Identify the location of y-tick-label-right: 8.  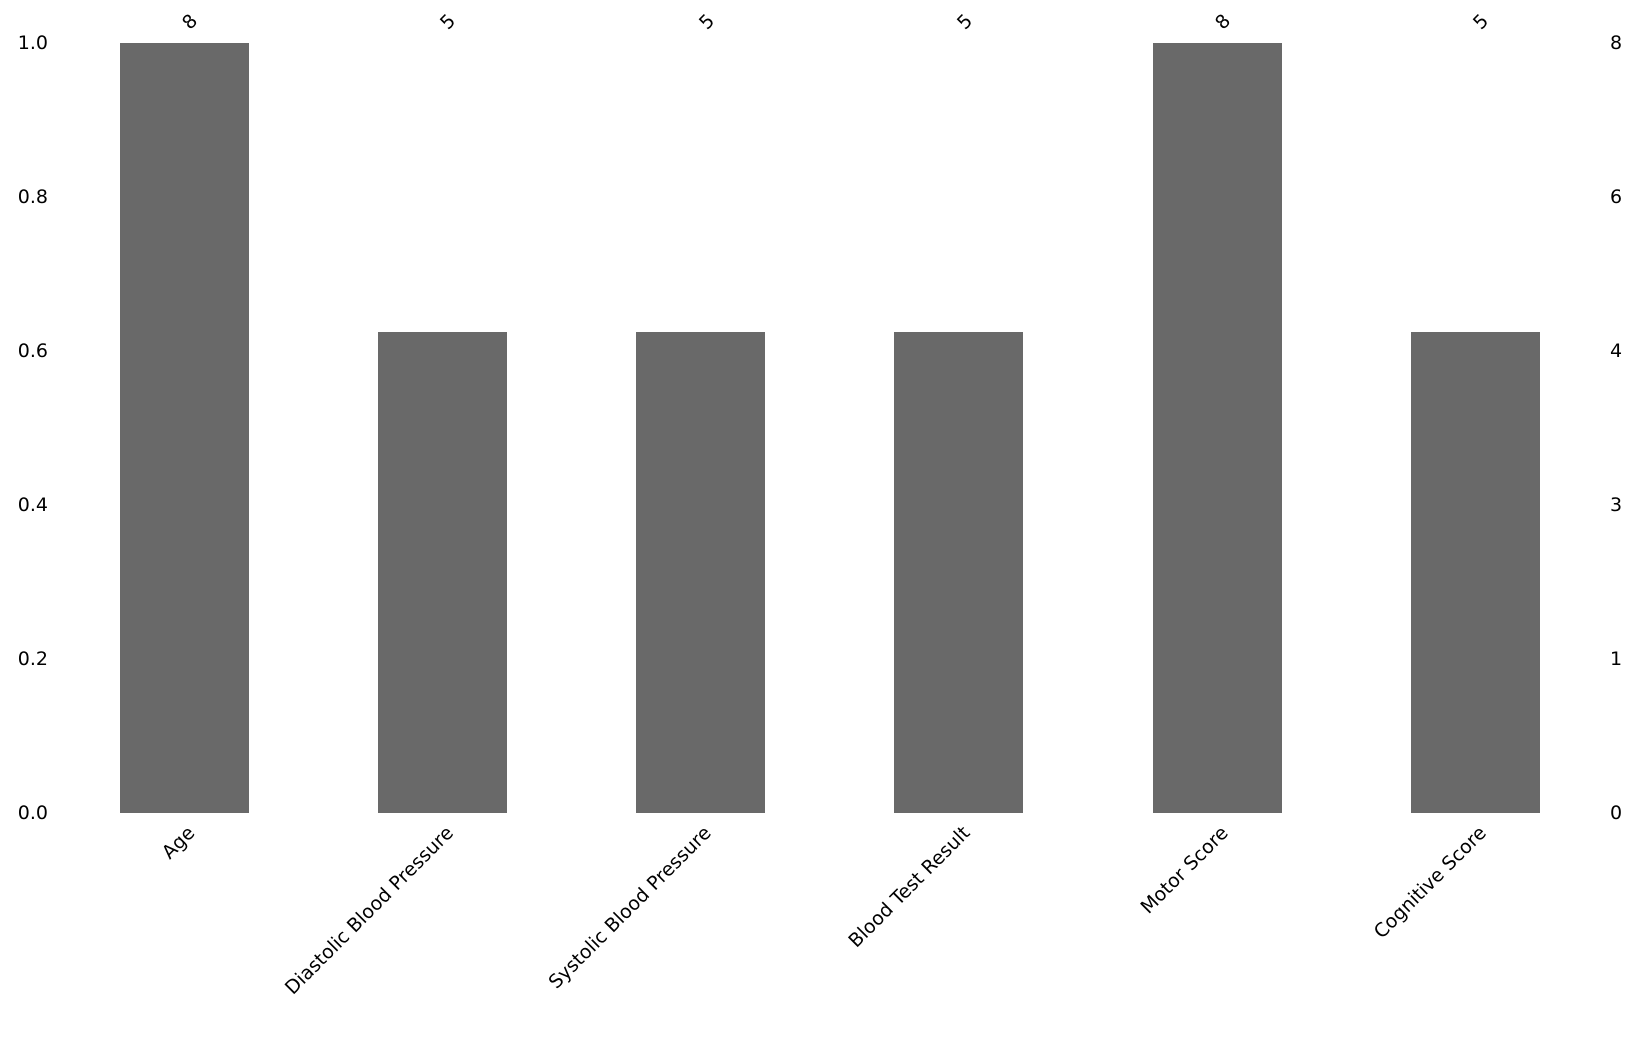
(1616, 43).